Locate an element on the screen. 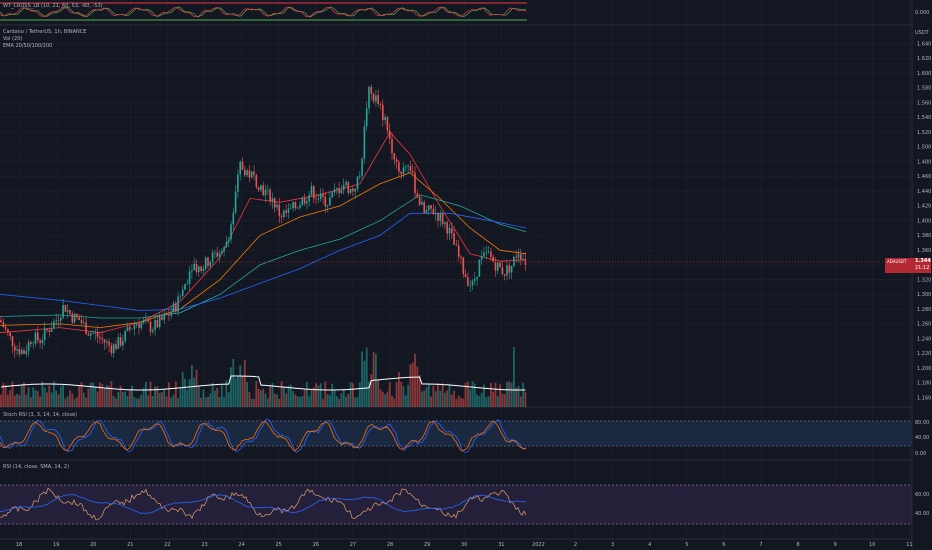  wt-legend: WT_CROSS_LB (10, 21, 60, 53, -60, -53) is located at coordinates (53, 6).